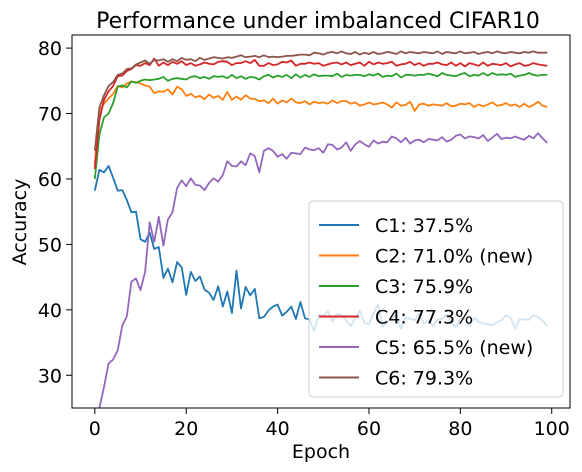  What do you see at coordinates (424, 287) in the screenshot?
I see `legend-label: C3: 75.9%` at bounding box center [424, 287].